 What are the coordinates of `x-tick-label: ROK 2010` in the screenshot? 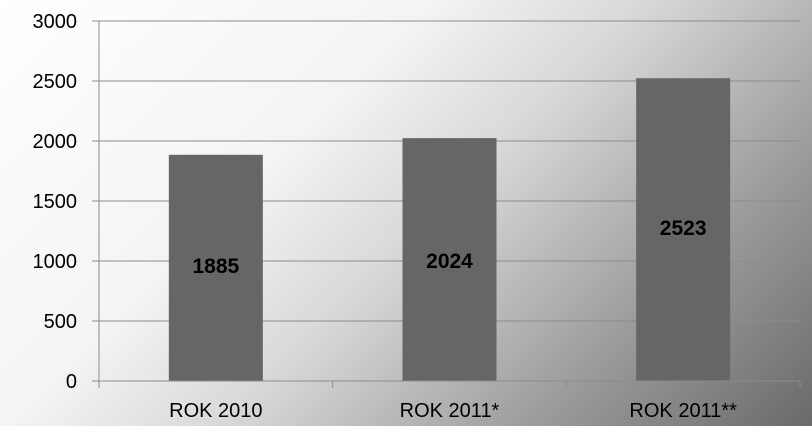 It's located at (215, 411).